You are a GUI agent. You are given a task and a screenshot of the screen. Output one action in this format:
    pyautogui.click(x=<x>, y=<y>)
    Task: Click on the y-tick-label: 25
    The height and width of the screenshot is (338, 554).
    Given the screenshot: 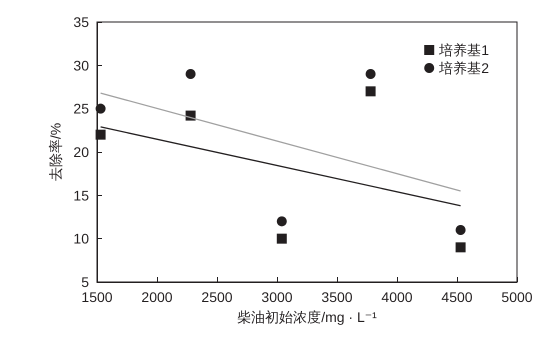 What is the action you would take?
    pyautogui.click(x=81, y=108)
    